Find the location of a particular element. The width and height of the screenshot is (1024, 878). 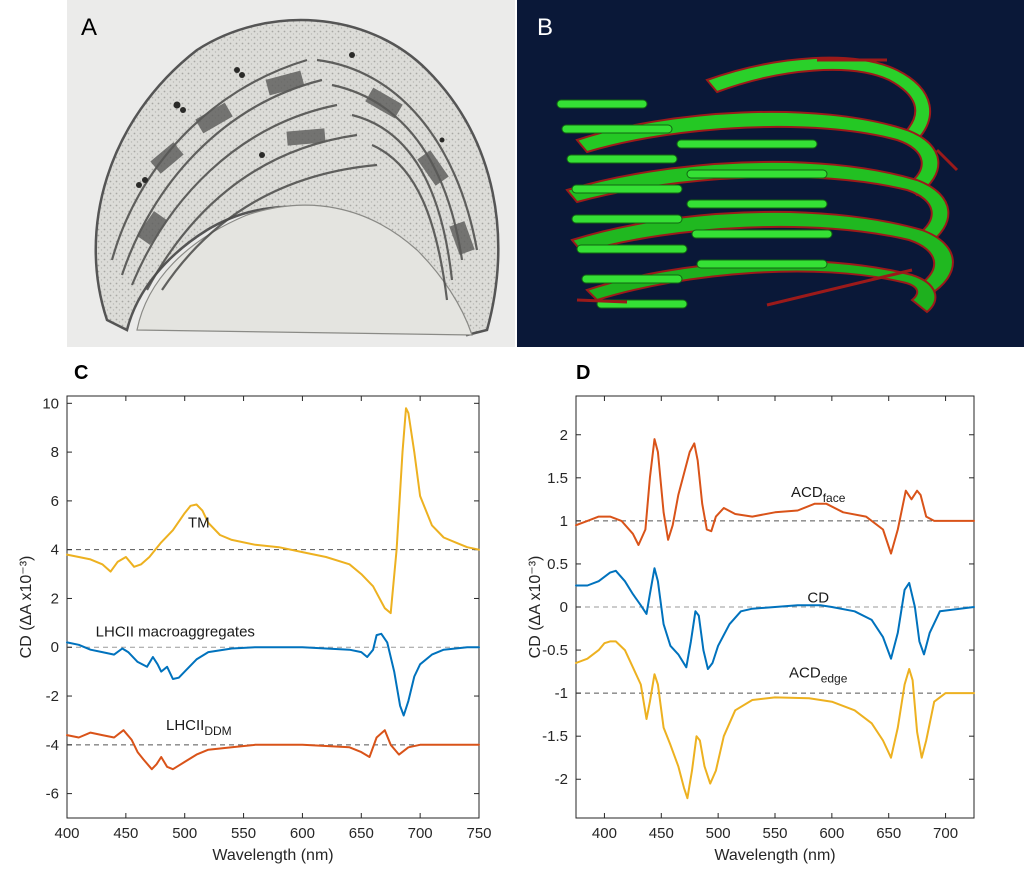

annotation-text: CD is located at coordinates (818, 598).